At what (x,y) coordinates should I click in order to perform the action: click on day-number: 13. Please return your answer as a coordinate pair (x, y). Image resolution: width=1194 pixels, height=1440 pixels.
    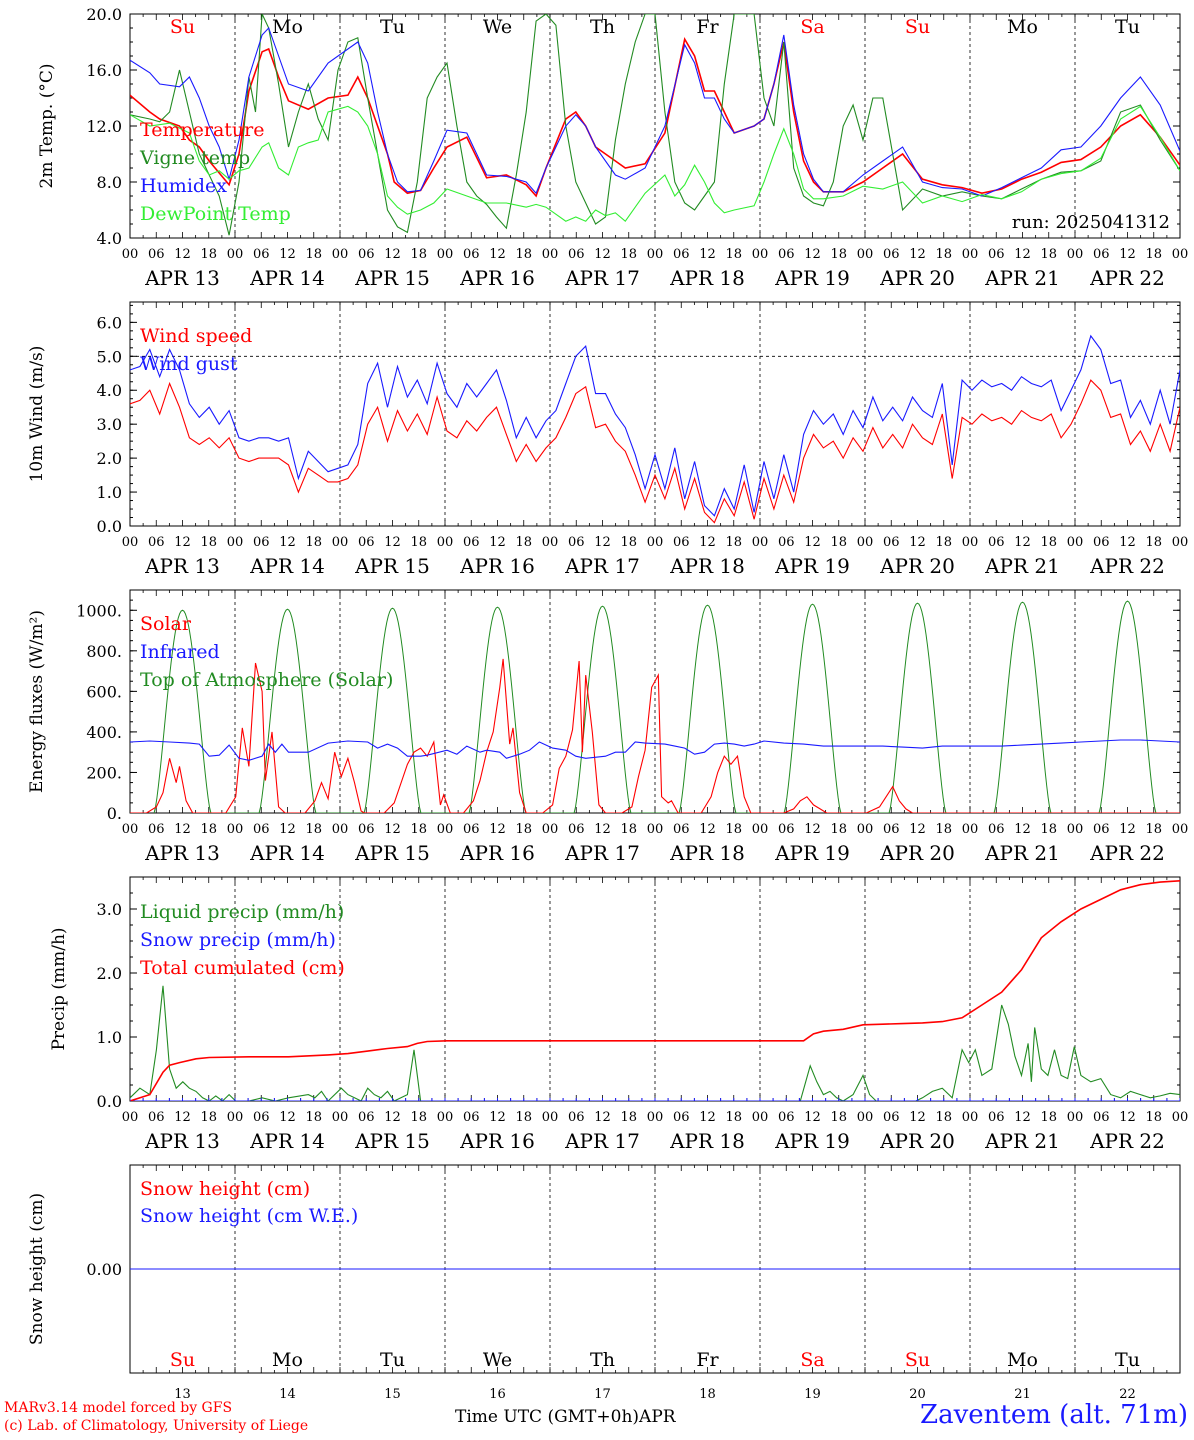
    Looking at the image, I should click on (182, 1394).